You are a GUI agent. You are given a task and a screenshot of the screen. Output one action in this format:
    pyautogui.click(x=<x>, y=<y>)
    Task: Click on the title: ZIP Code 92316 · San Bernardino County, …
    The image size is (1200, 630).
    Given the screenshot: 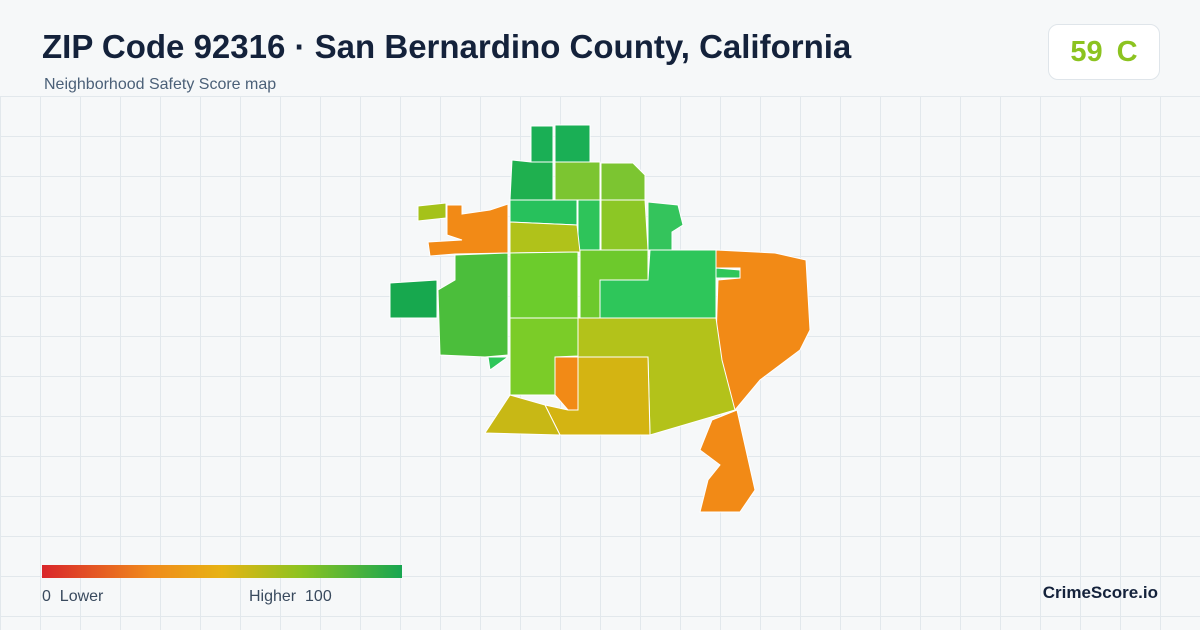 What is the action you would take?
    pyautogui.click(x=447, y=46)
    